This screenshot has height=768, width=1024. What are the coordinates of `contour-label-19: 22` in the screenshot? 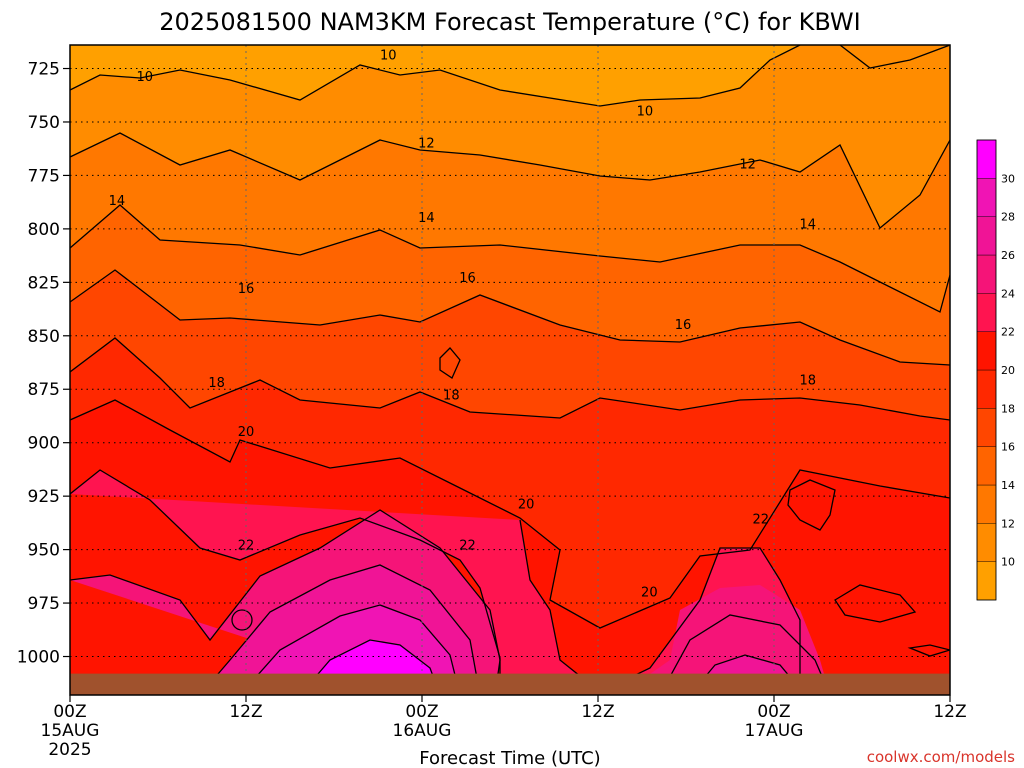 It's located at (761, 520).